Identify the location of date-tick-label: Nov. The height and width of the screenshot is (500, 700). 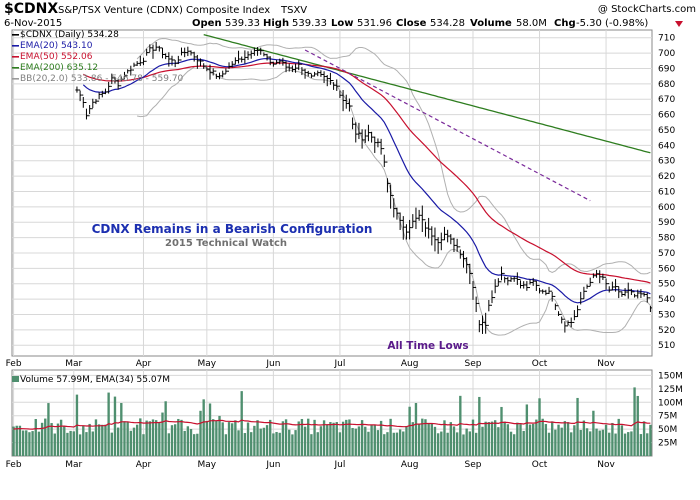
(606, 364).